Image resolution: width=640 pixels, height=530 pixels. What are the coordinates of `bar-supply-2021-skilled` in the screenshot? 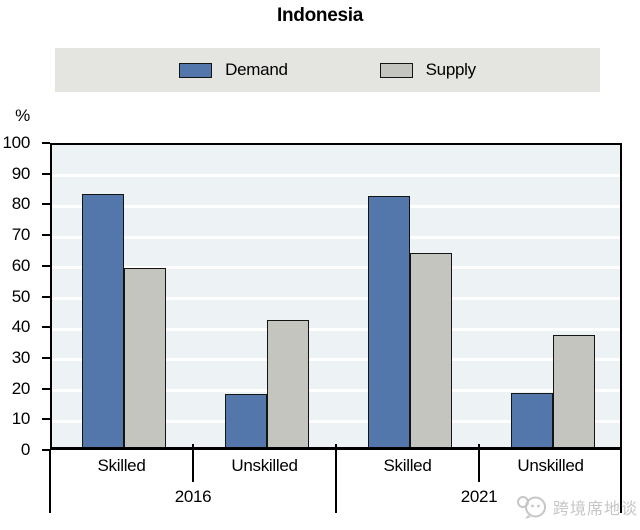 It's located at (430, 349).